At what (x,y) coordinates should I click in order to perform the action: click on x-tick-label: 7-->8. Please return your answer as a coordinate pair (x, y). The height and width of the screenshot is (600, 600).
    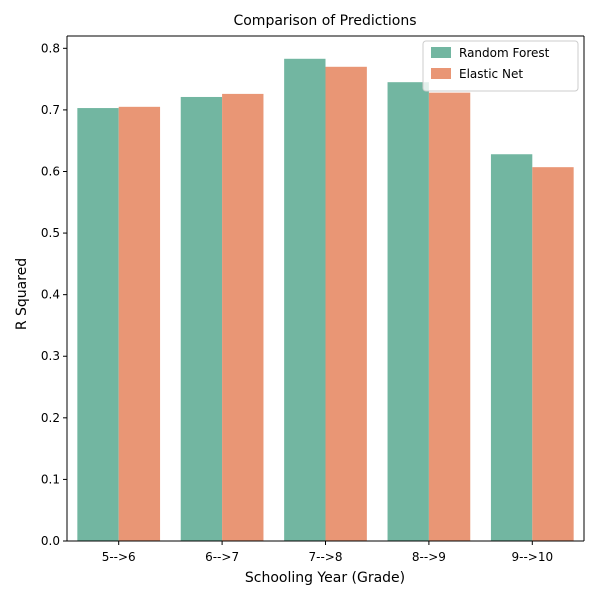
    Looking at the image, I should click on (326, 557).